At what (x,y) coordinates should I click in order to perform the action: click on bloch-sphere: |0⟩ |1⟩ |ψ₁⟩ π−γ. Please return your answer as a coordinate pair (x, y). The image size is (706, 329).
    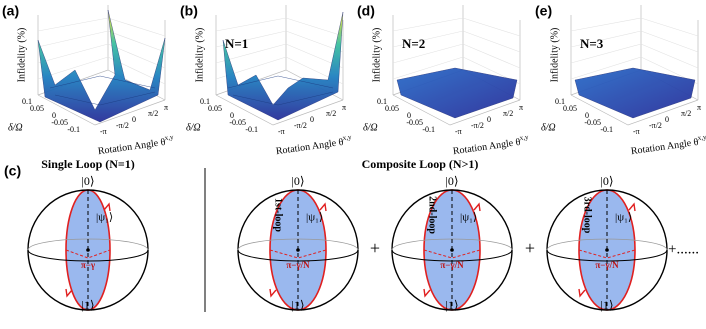
    Looking at the image, I should click on (88, 243).